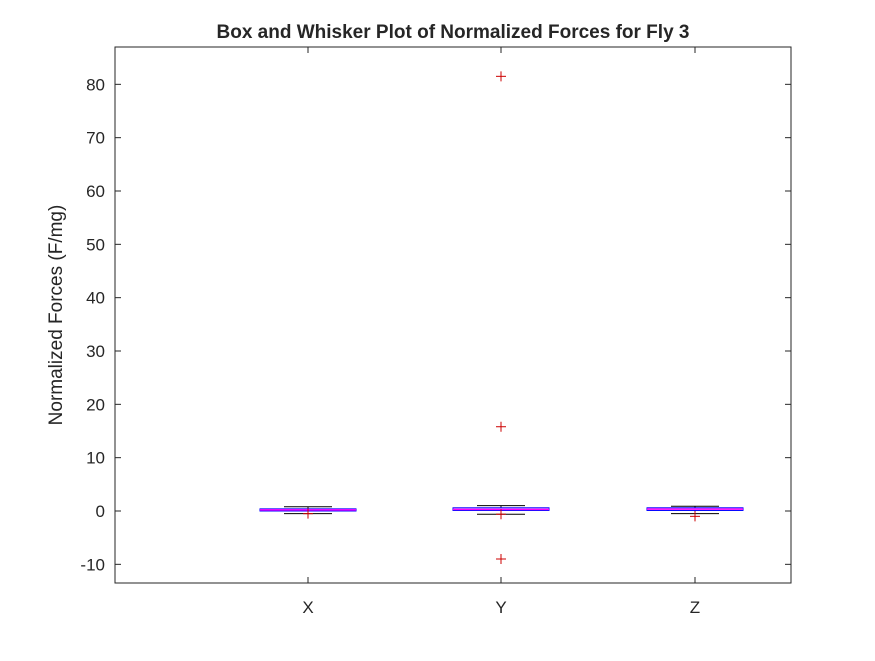 This screenshot has height=661, width=875. I want to click on y-tick-label: 60, so click(95, 191).